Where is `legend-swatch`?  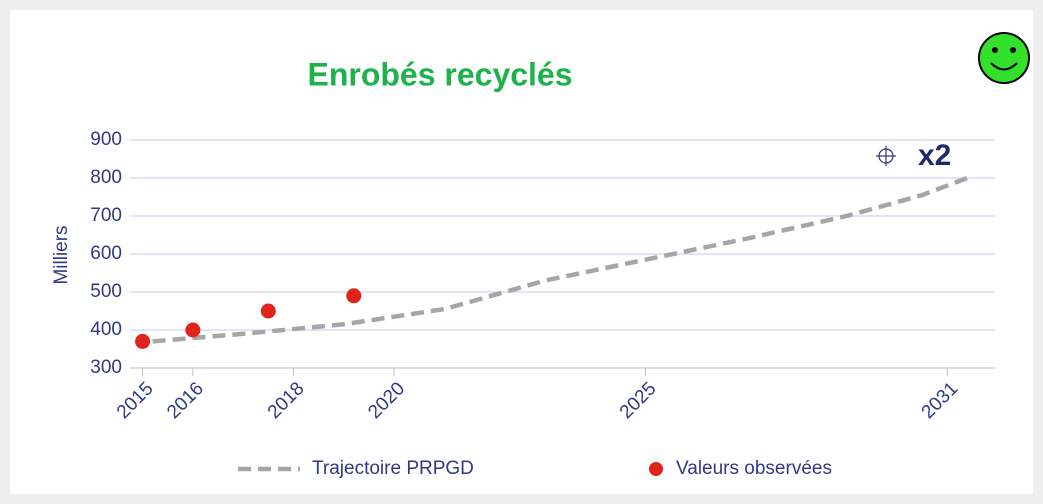
legend-swatch is located at coordinates (656, 469).